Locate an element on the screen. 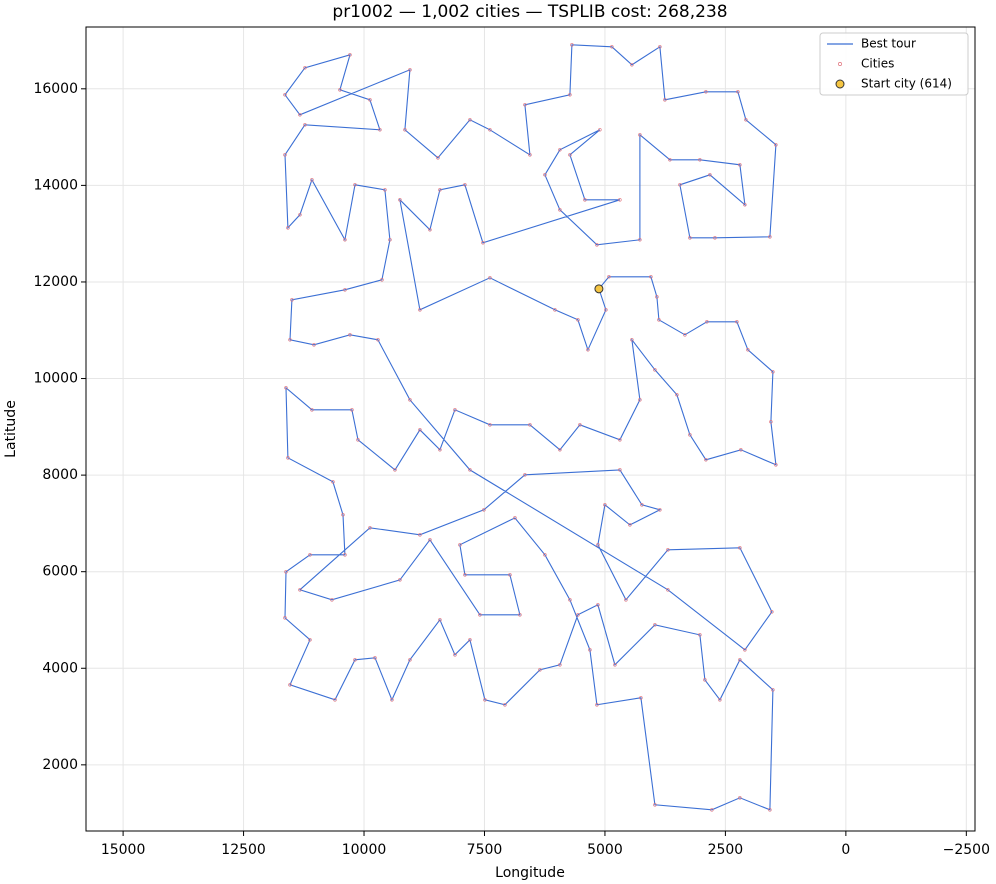 Image resolution: width=996 pixels, height=884 pixels. y-tick-label: 2000 is located at coordinates (60, 765).